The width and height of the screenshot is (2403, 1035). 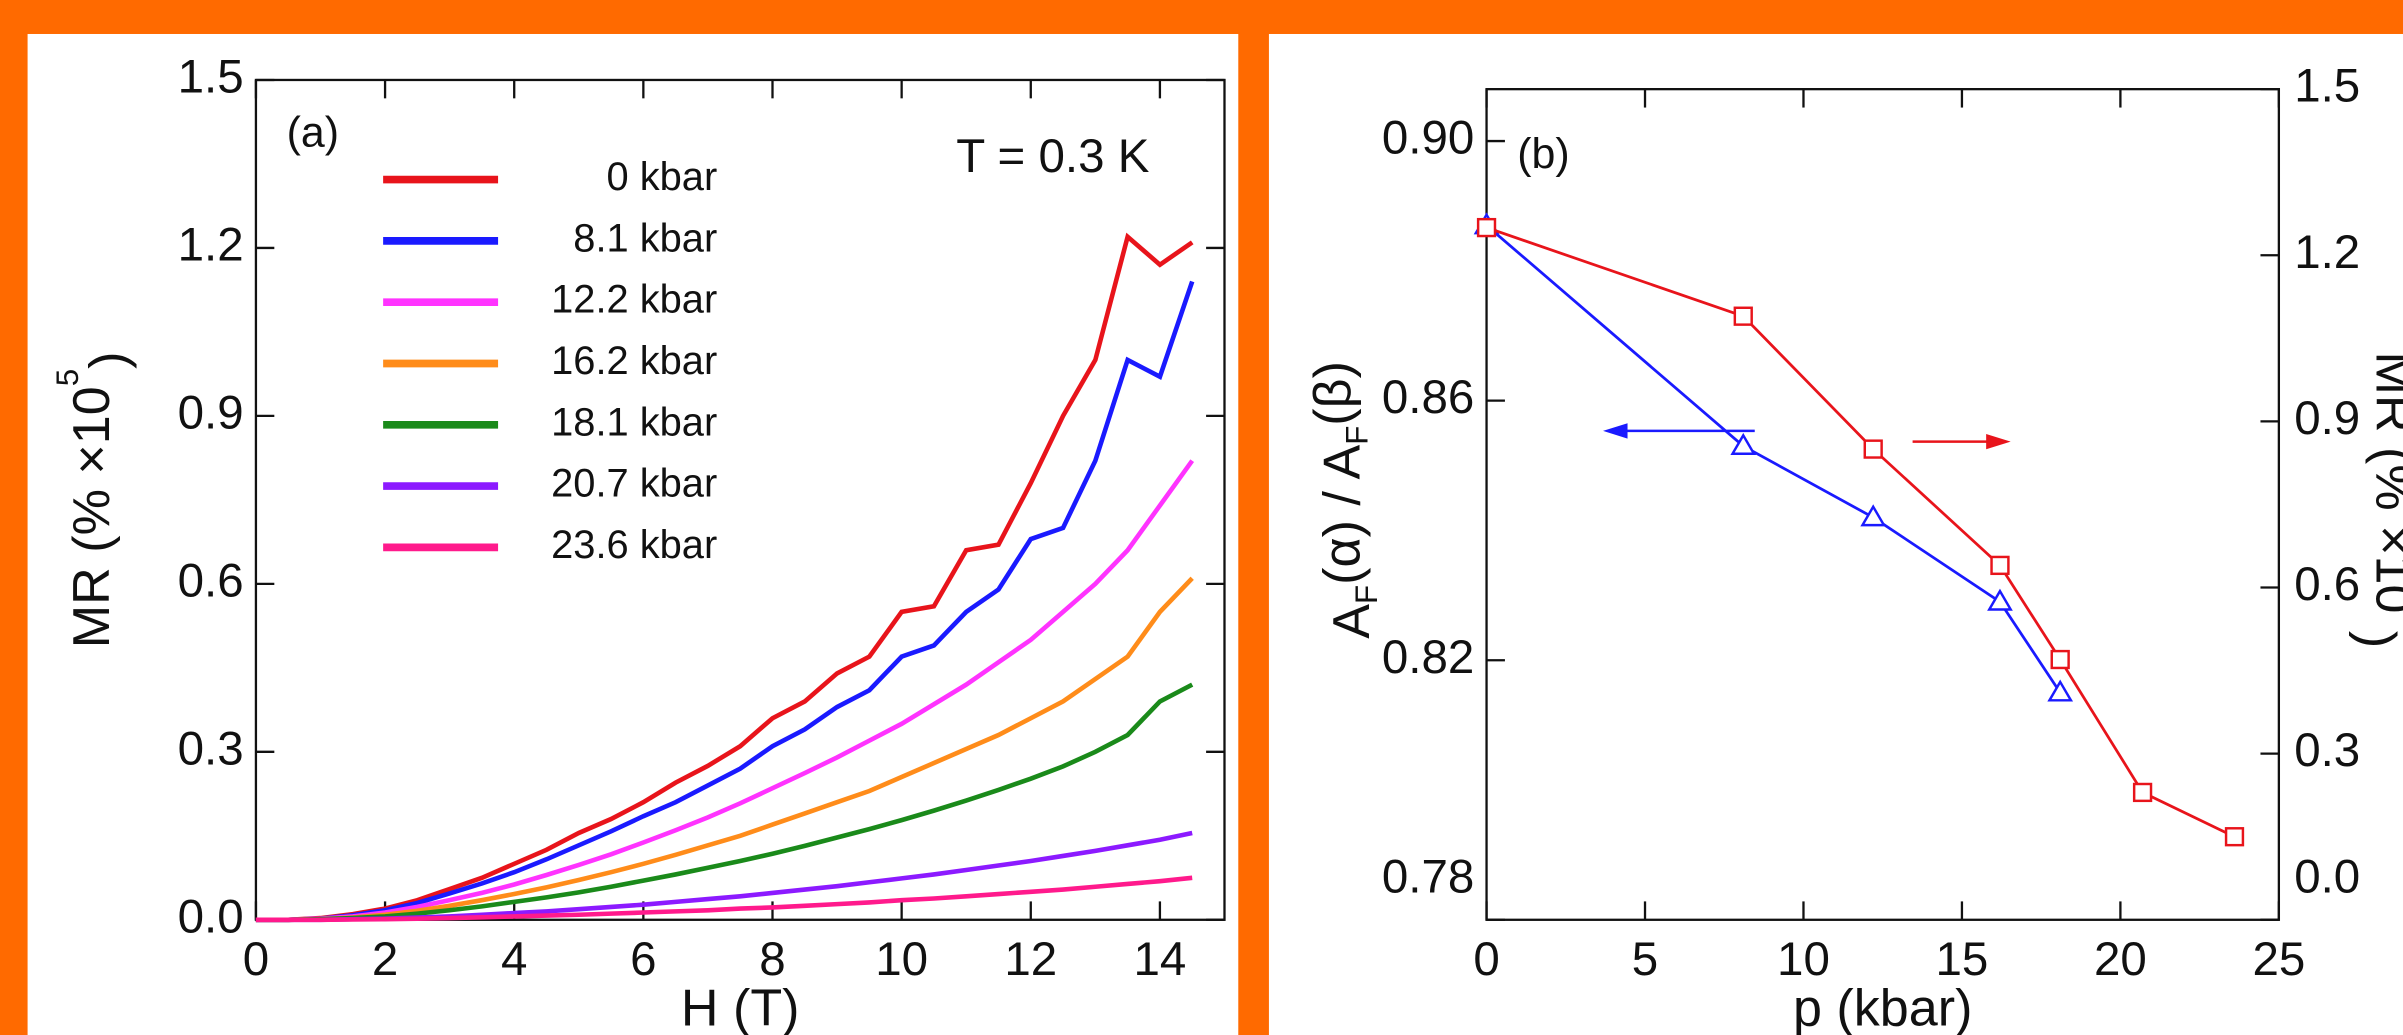 What do you see at coordinates (2120, 959) in the screenshot?
I see `x-tick-label: 20` at bounding box center [2120, 959].